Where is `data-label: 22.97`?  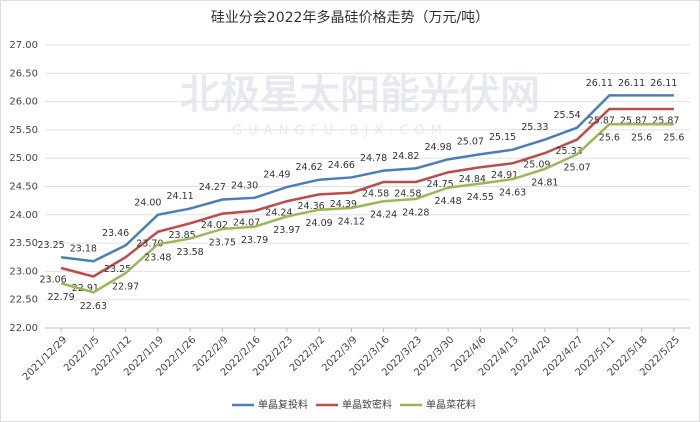 data-label: 22.97 is located at coordinates (125, 287).